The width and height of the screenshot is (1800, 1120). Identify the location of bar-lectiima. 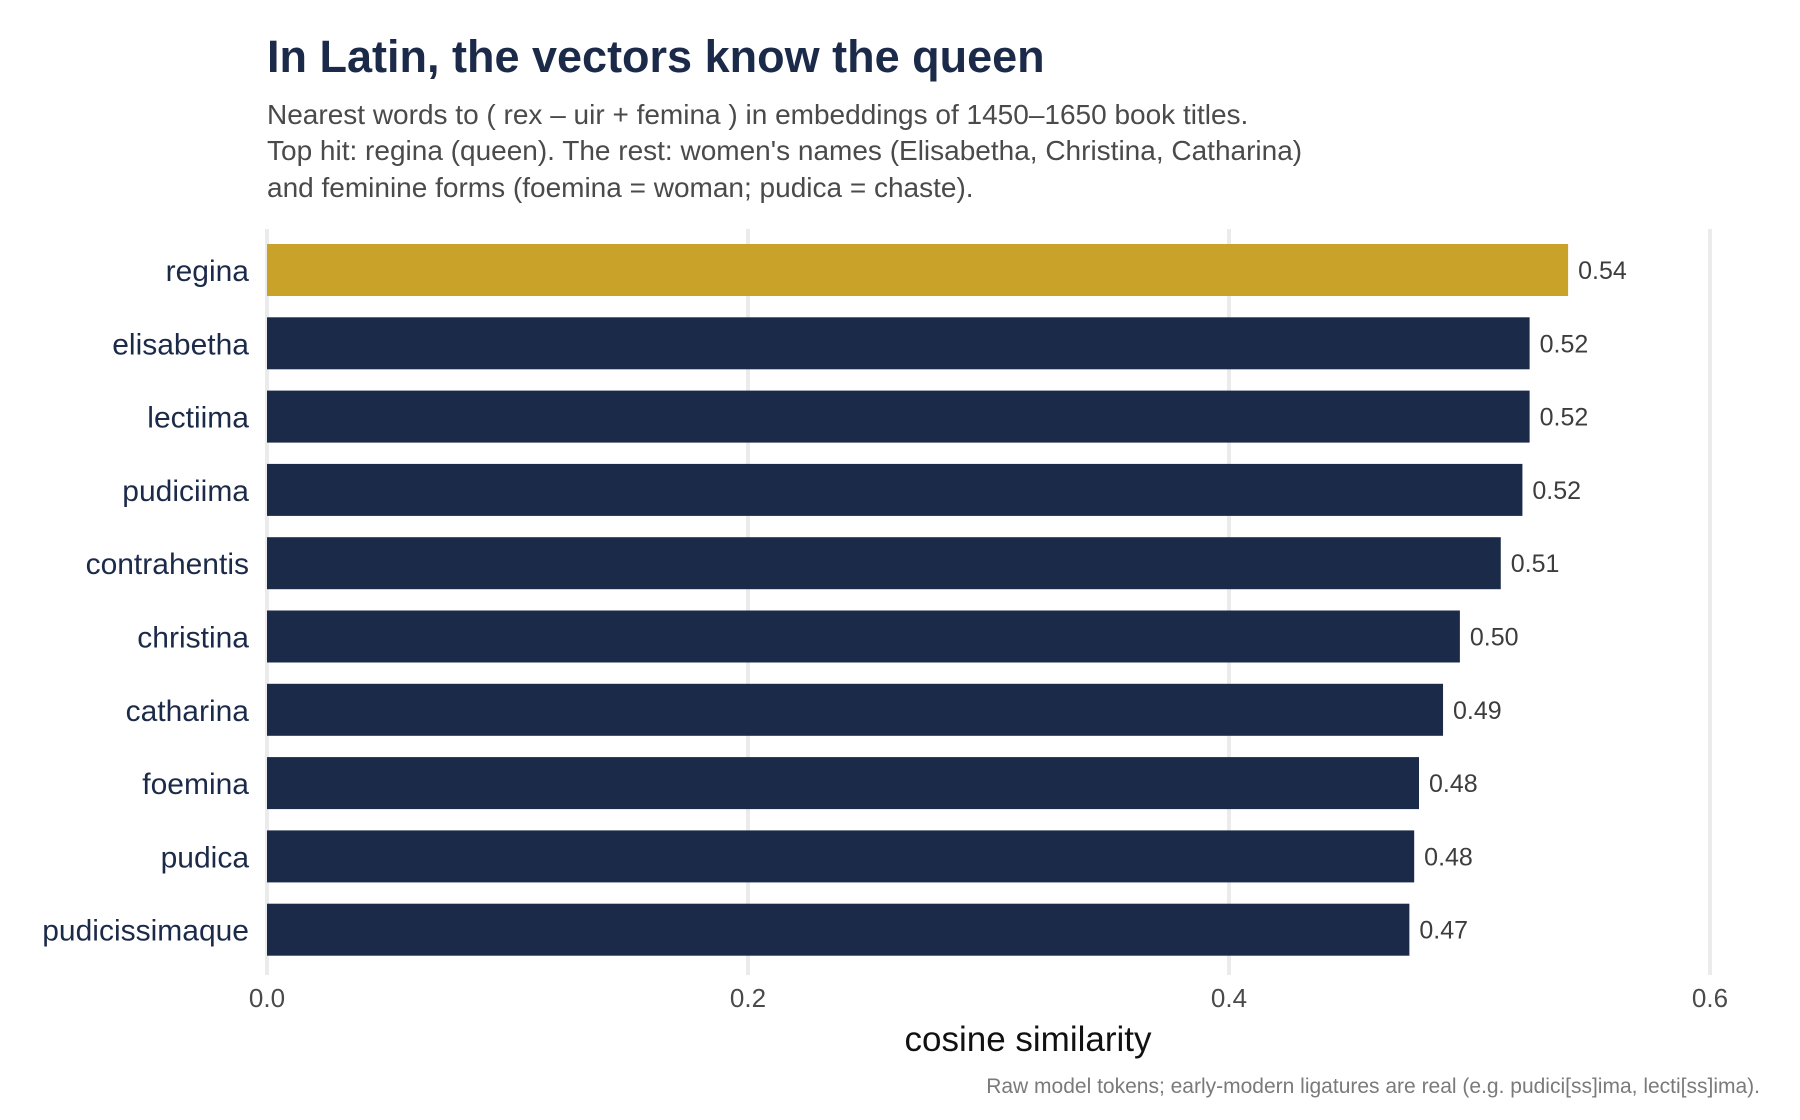
(898, 416).